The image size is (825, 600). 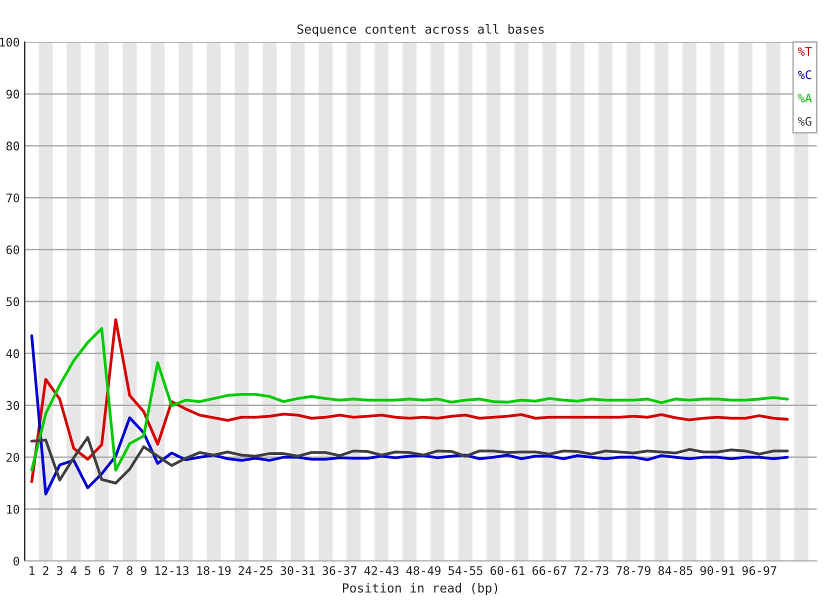 I want to click on text: %T, so click(x=805, y=51).